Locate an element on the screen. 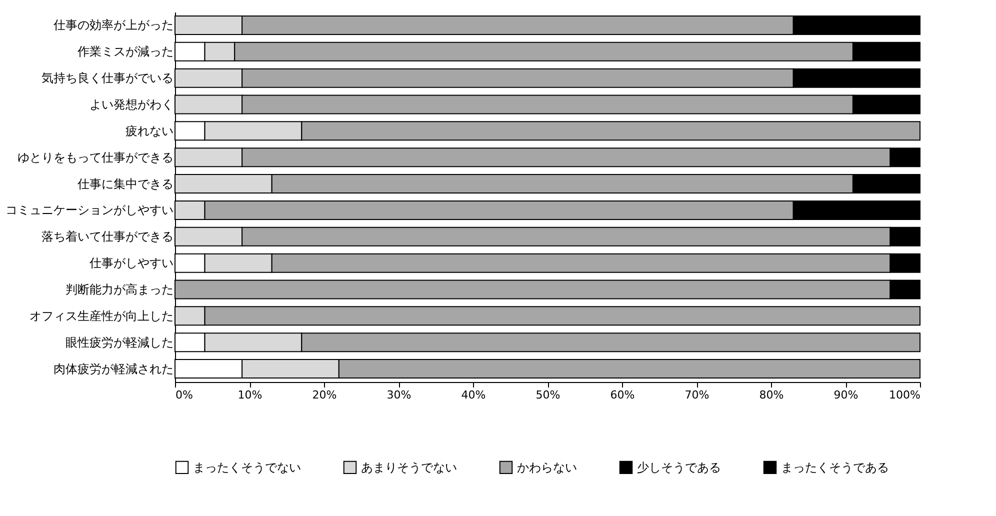  legend-label: まったくそうである is located at coordinates (835, 467).